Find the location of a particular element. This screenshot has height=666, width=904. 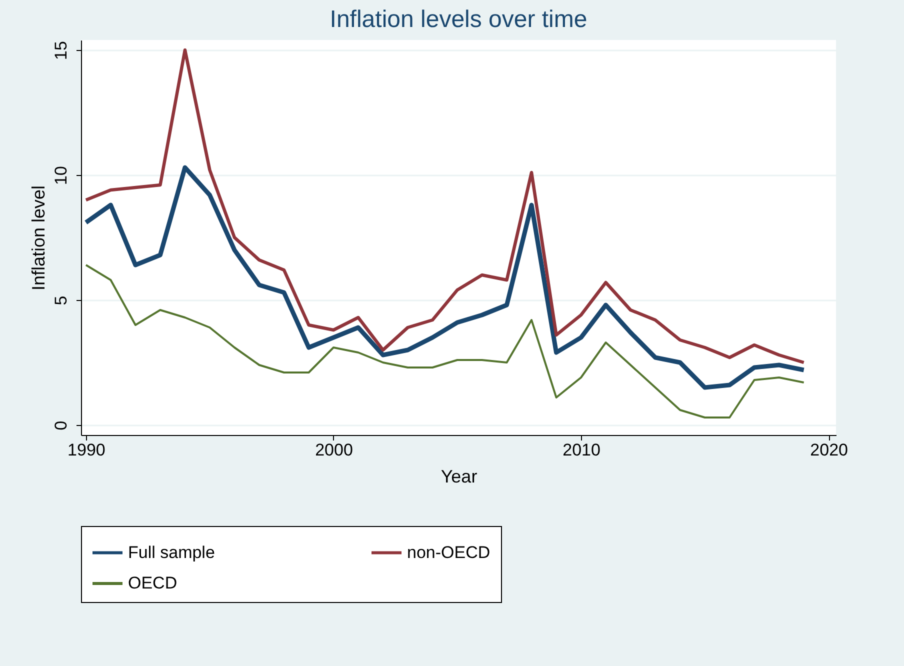

y-tick-label: 15 is located at coordinates (61, 50).